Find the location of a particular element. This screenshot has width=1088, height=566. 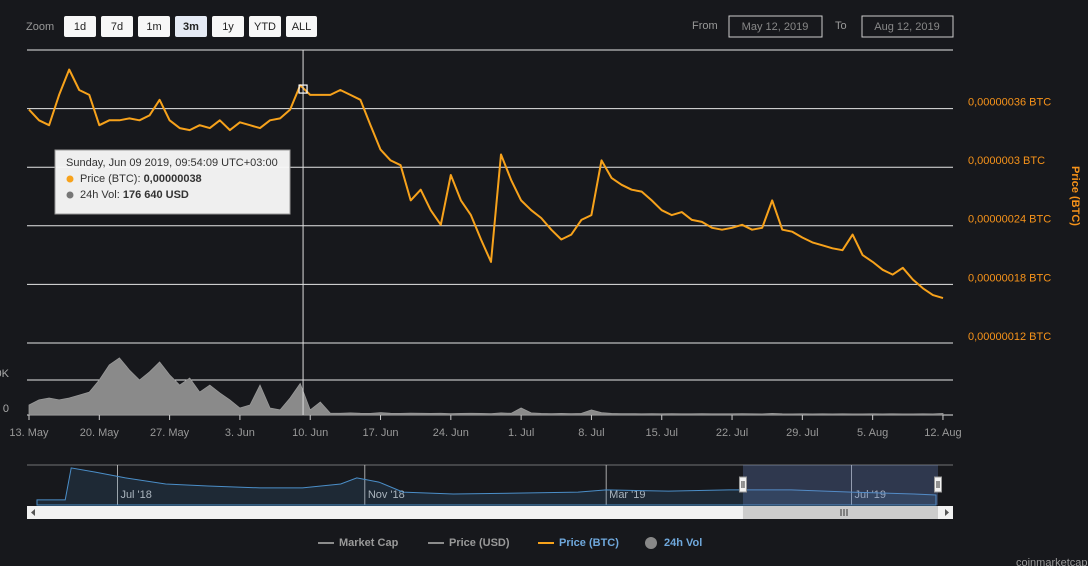

zoom-button: YTD is located at coordinates (265, 26).